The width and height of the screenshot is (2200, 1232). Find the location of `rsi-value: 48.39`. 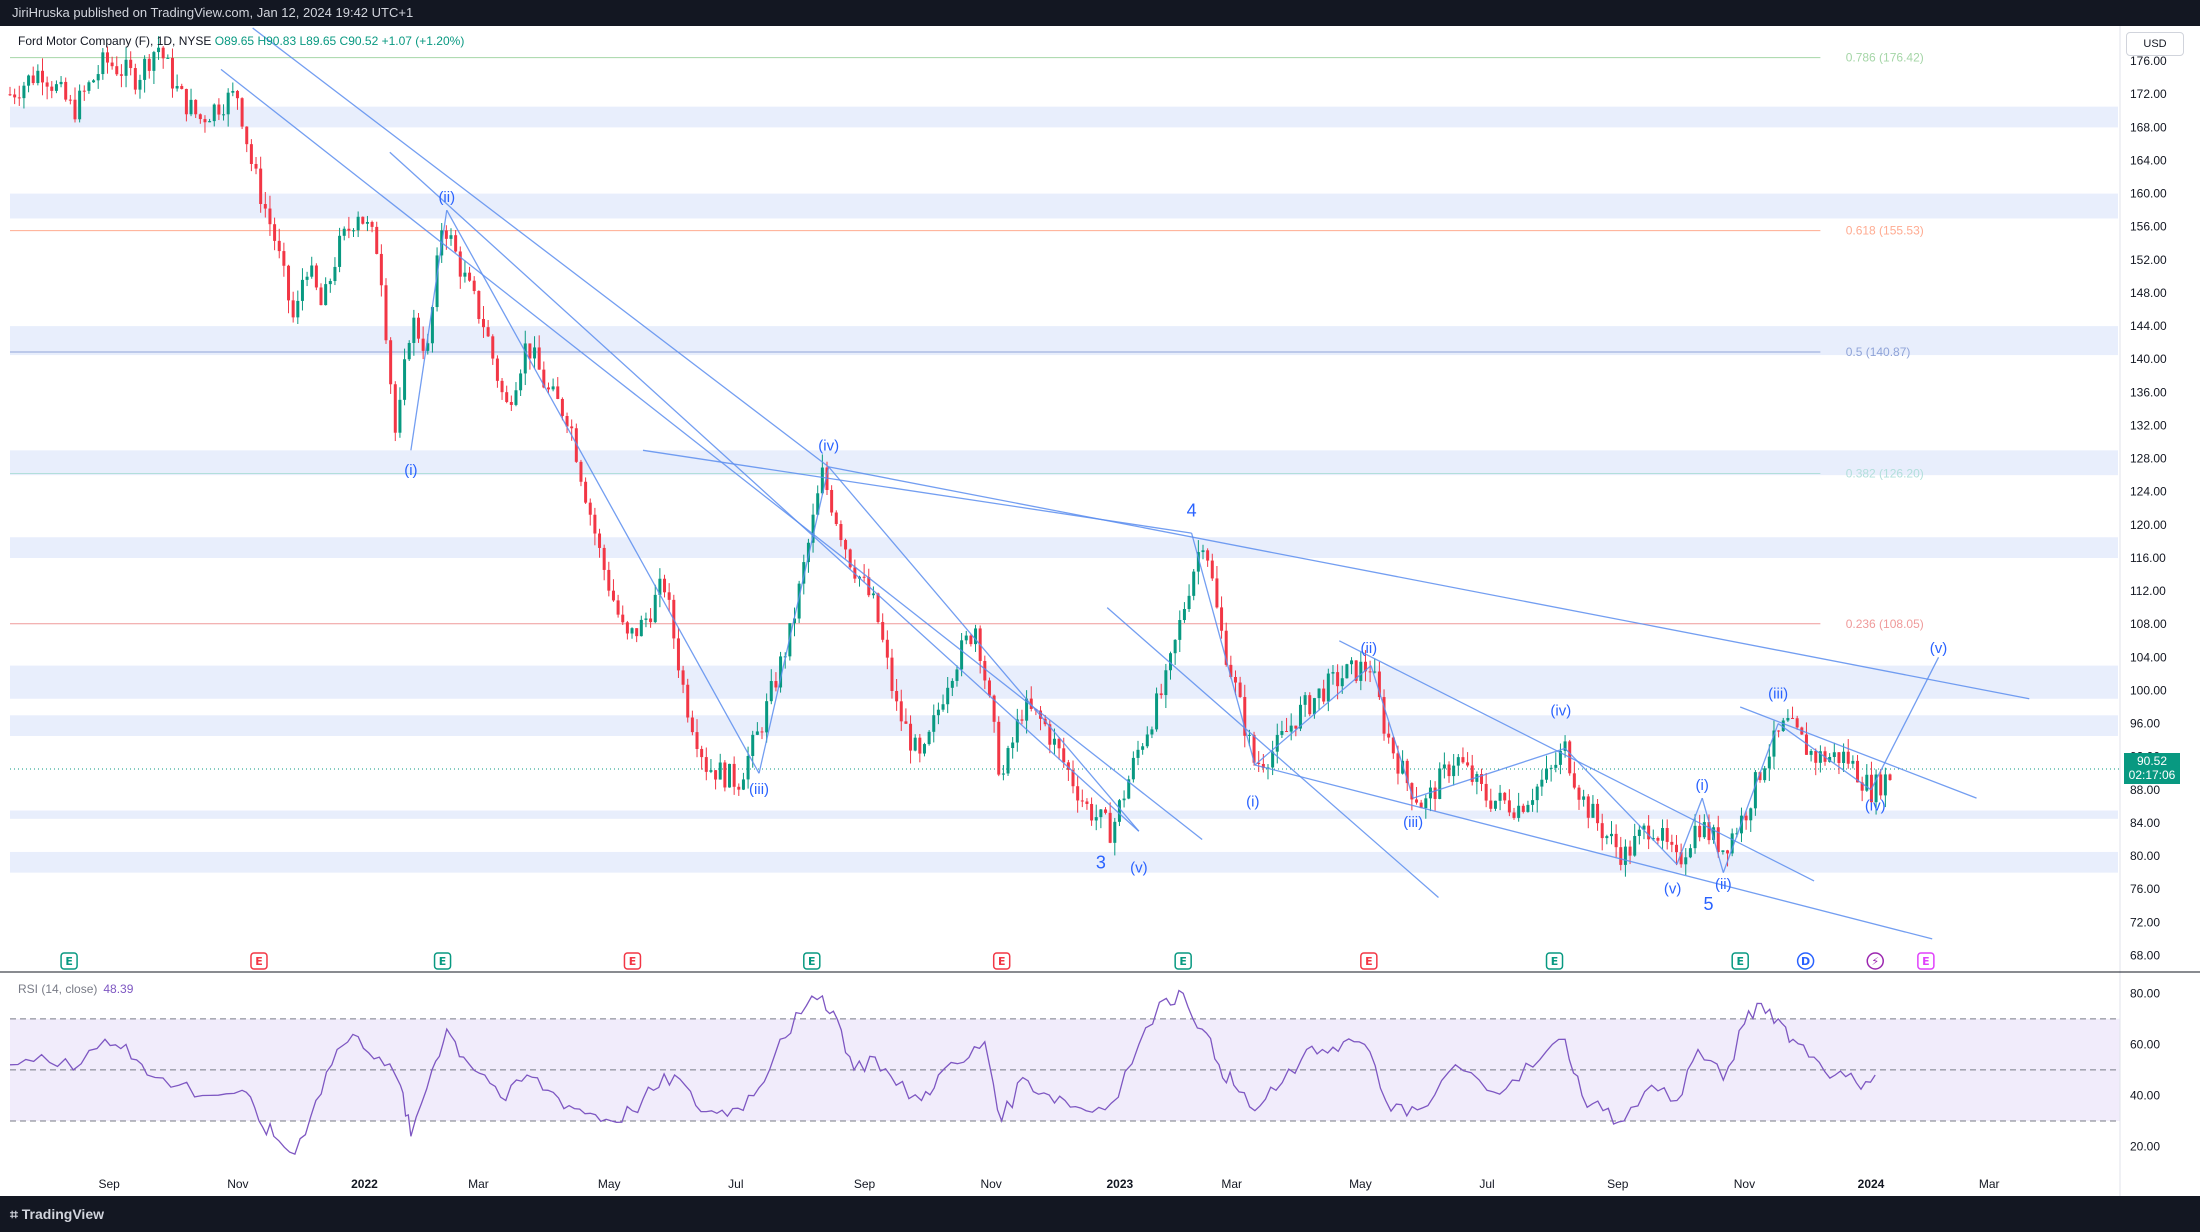

rsi-value: 48.39 is located at coordinates (118, 989).